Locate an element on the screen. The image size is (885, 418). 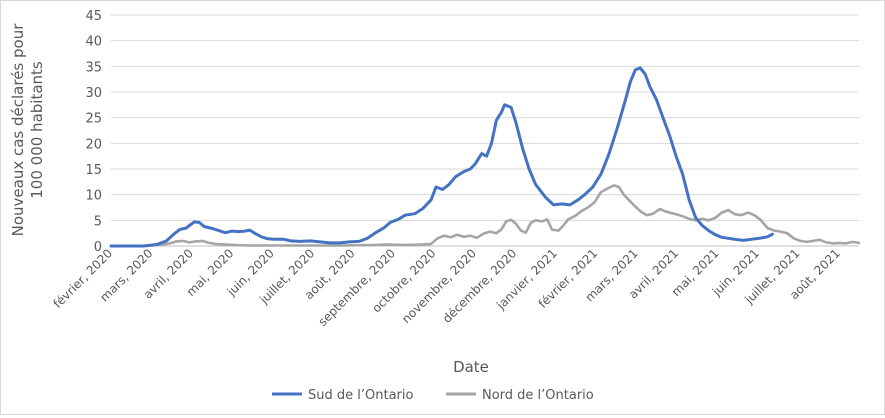
y-axis-title-line-1: Nouveaux cas déclarés pour is located at coordinates (18, 130).